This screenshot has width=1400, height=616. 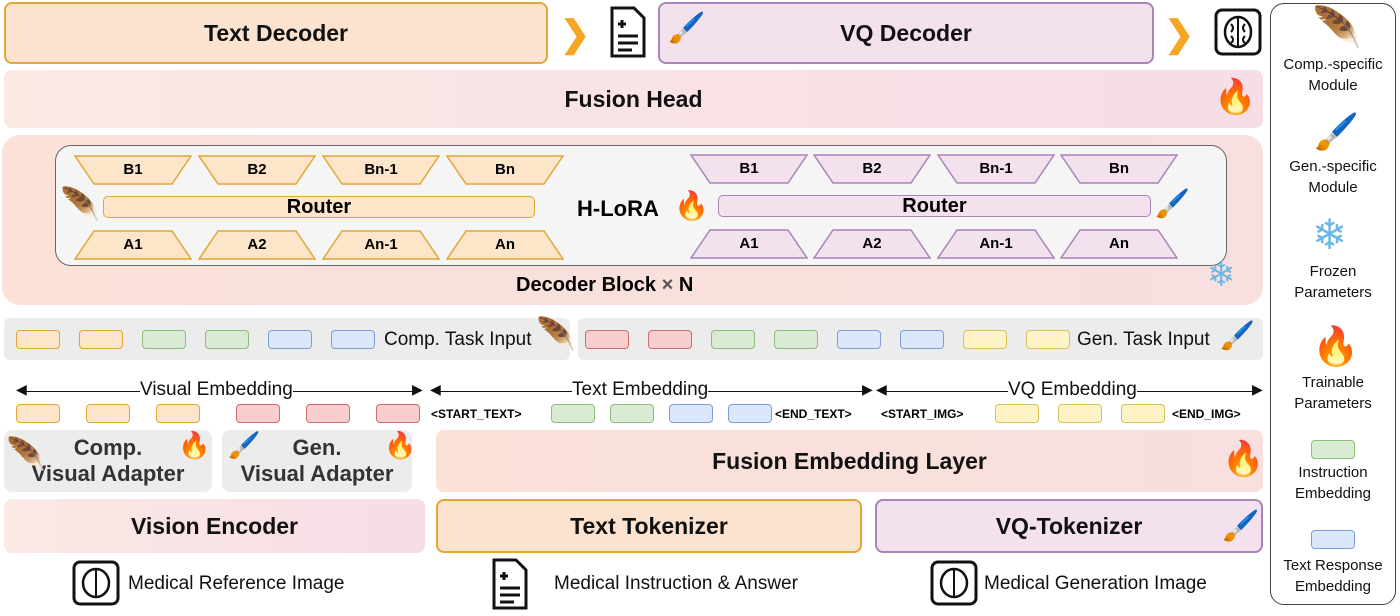 What do you see at coordinates (1333, 576) in the screenshot?
I see `legend-response: Text Response Embedding` at bounding box center [1333, 576].